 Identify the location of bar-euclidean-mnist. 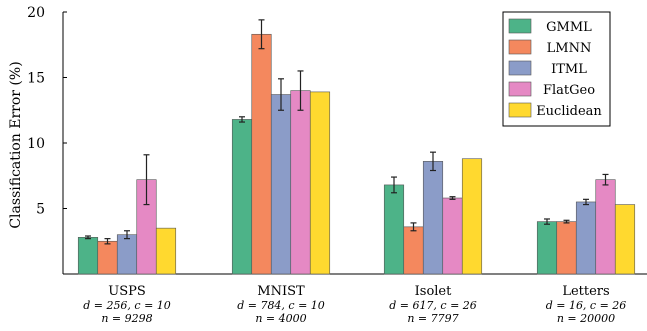
(320, 183).